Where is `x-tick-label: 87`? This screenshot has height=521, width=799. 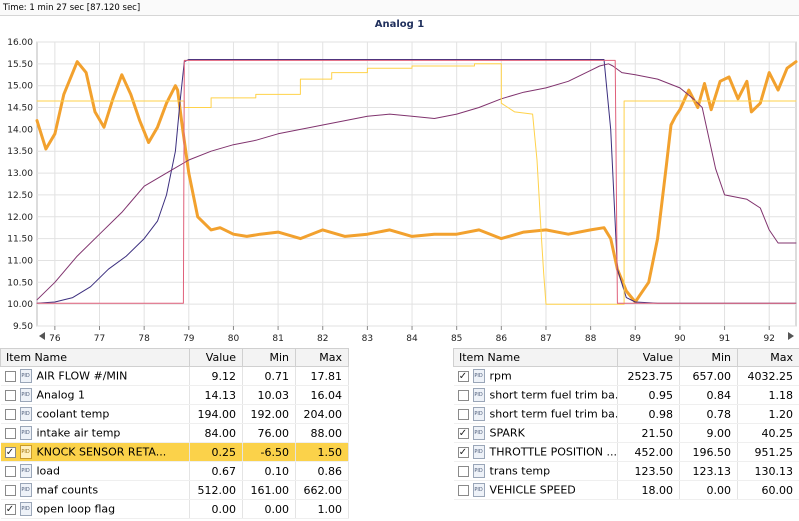
x-tick-label: 87 is located at coordinates (545, 339).